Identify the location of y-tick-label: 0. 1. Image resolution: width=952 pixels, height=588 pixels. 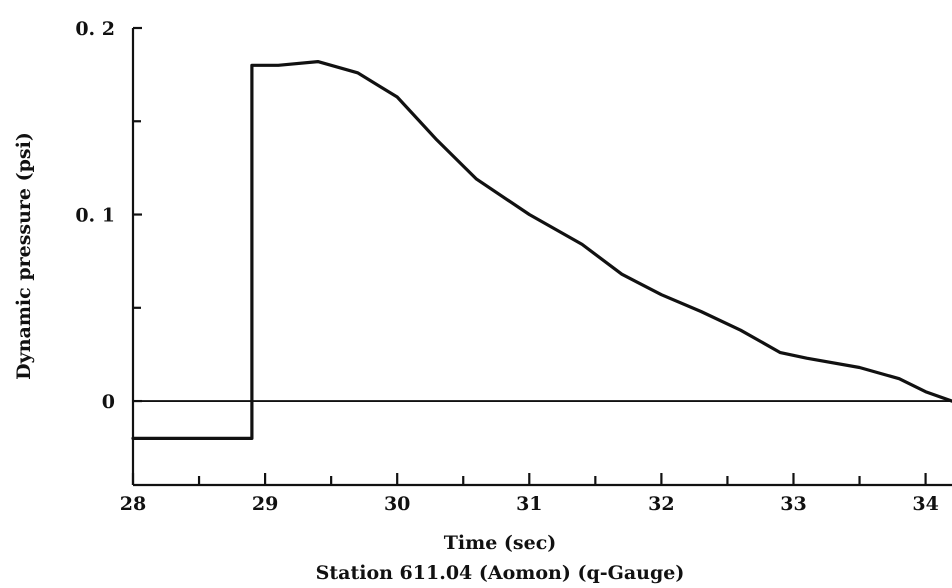
(95, 216).